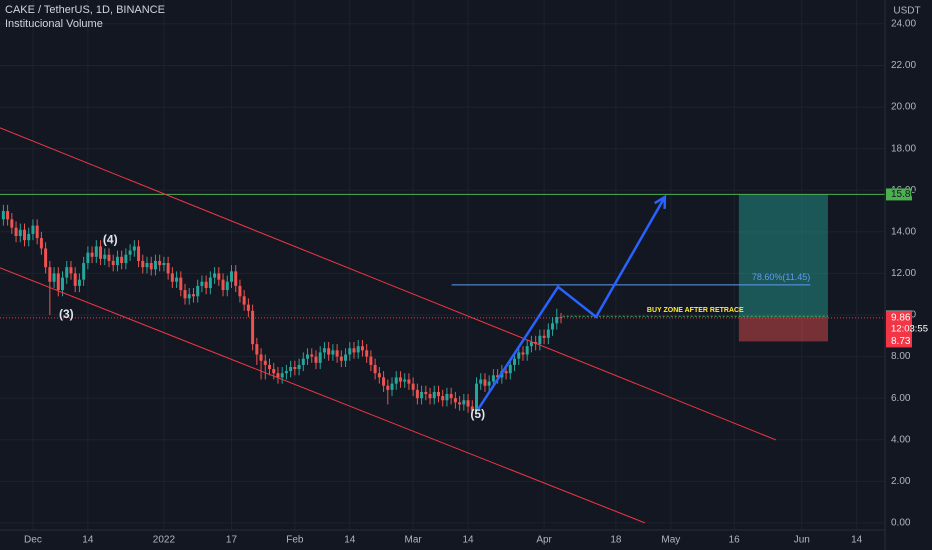 The image size is (932, 550). What do you see at coordinates (616, 540) in the screenshot?
I see `x-tick-label: 18` at bounding box center [616, 540].